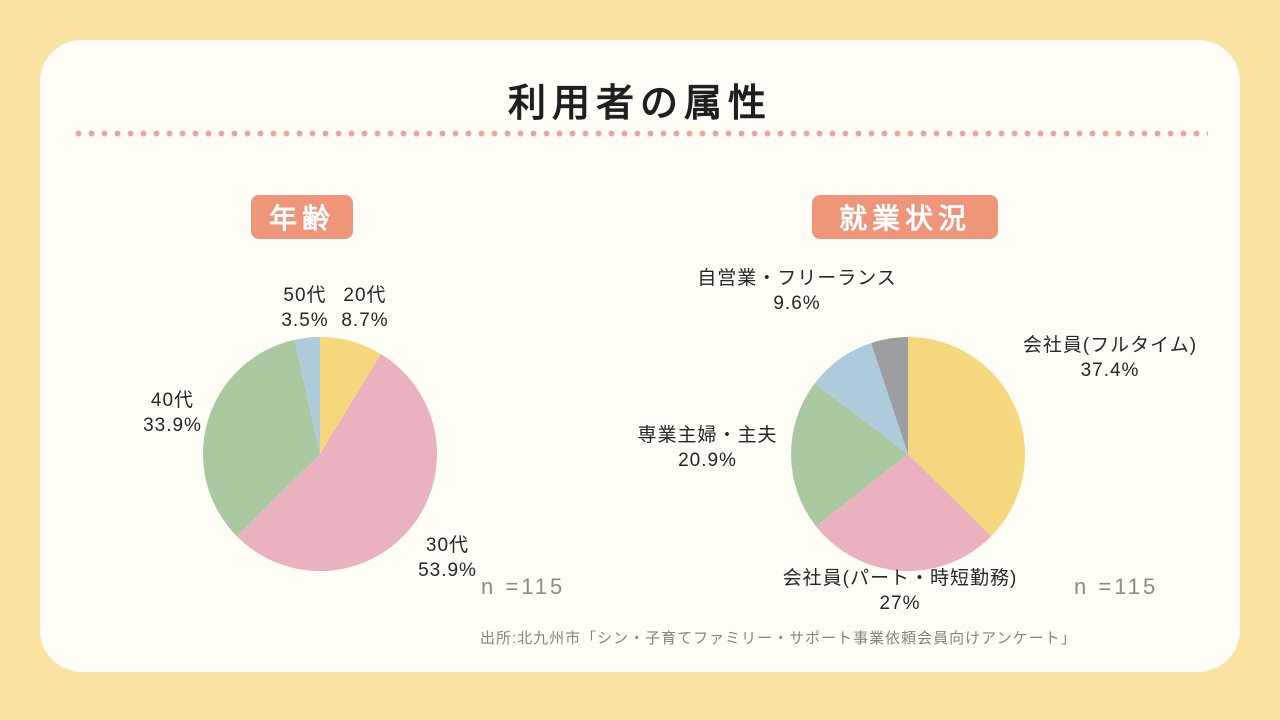  Describe the element at coordinates (905, 217) in the screenshot. I see `section-badge-employment: 就業状況` at that location.